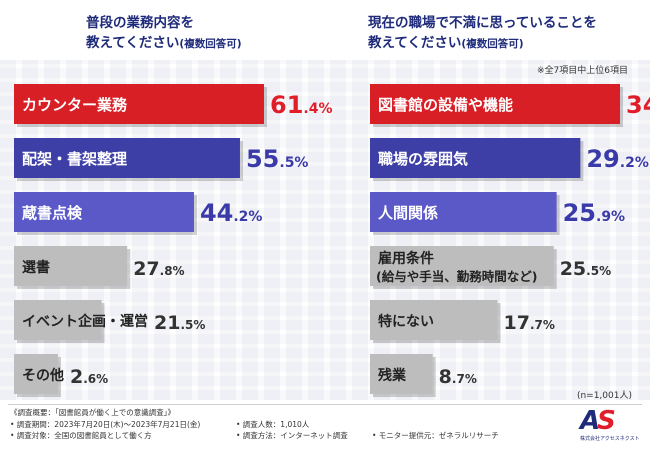  What do you see at coordinates (52, 213) in the screenshot?
I see `left-category-label-2: 蔵書点検` at bounding box center [52, 213].